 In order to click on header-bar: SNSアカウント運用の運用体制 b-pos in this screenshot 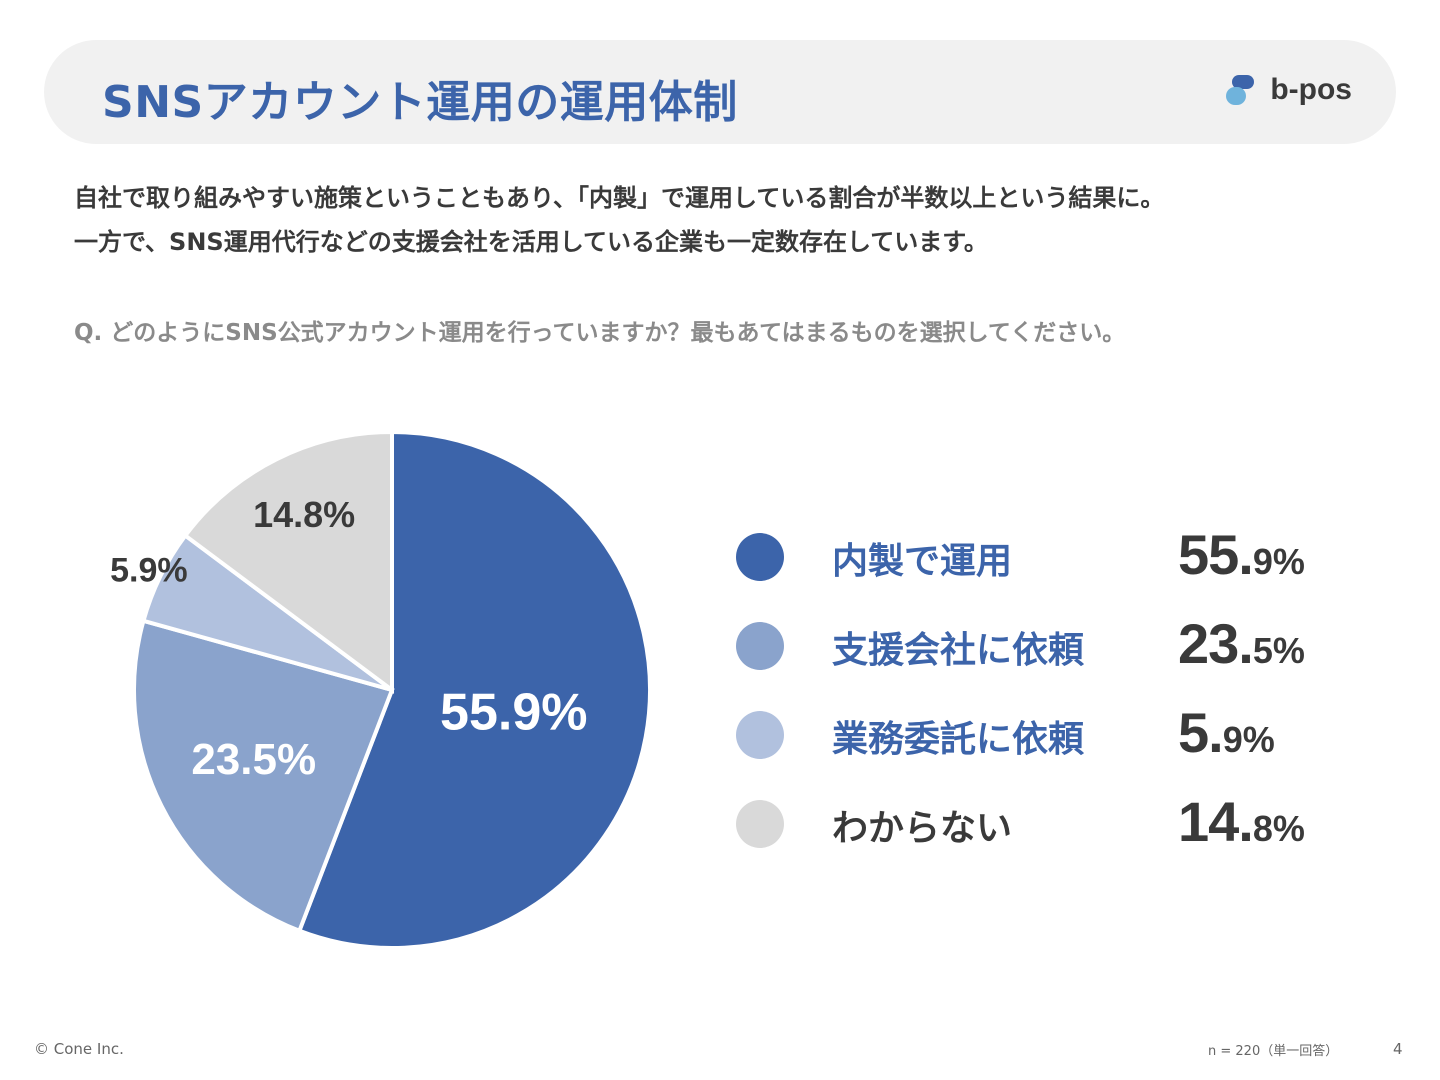, I will do `click(720, 92)`.